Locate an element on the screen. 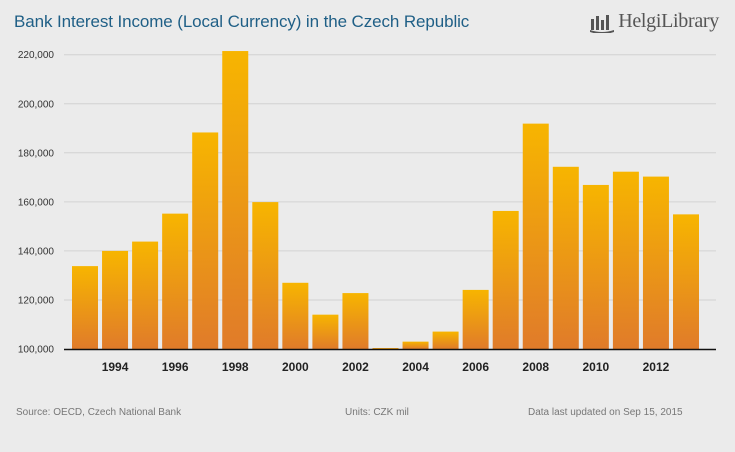 Image resolution: width=735 pixels, height=452 pixels. x-tick-label: 1994 is located at coordinates (115, 367).